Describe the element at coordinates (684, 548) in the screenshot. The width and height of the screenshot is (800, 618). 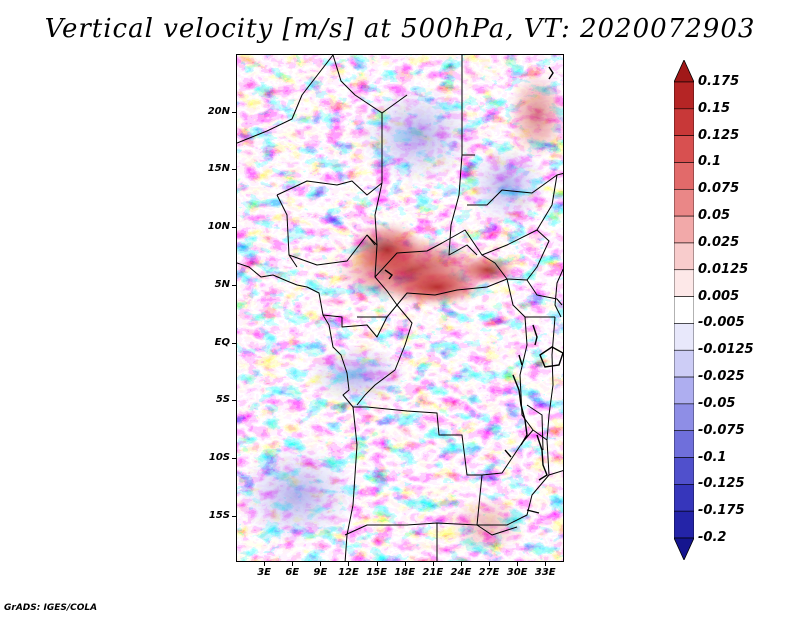
I see `colorbar-bottom-arrow` at that location.